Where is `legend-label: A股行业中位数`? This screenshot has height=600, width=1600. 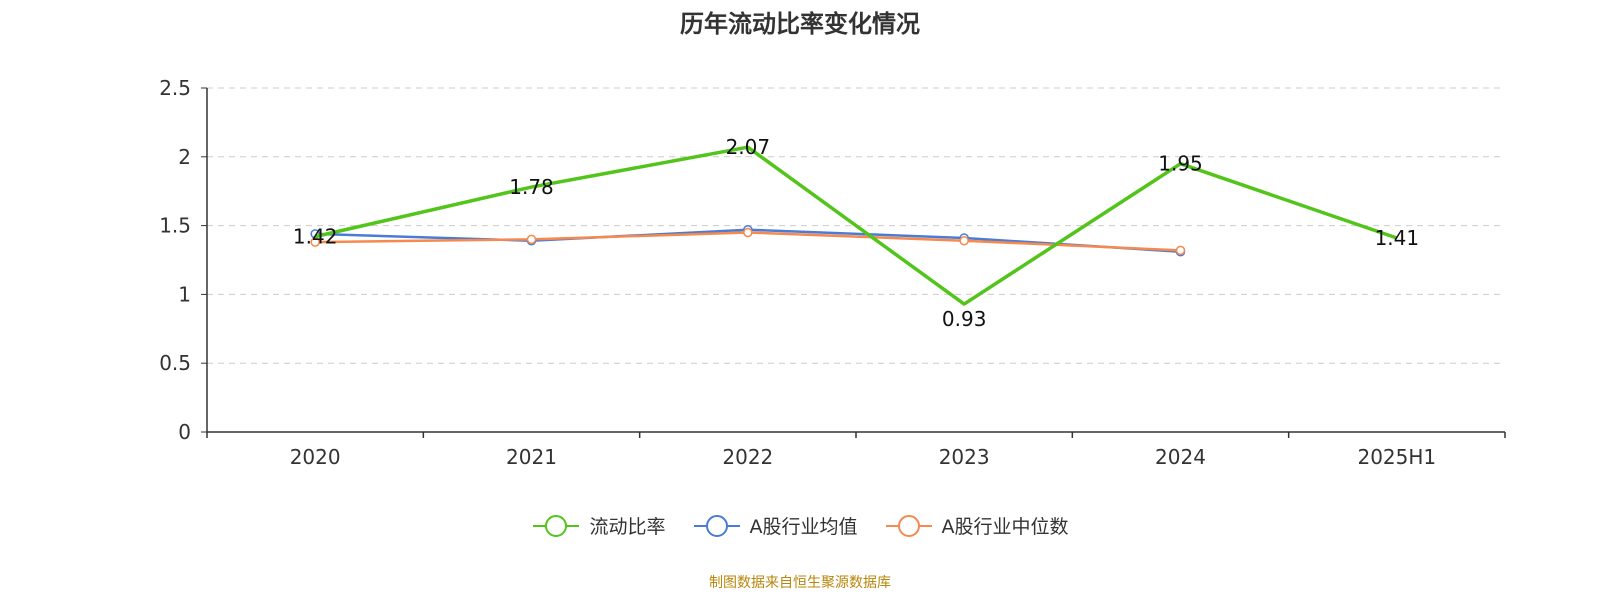
legend-label: A股行业中位数 is located at coordinates (1005, 527).